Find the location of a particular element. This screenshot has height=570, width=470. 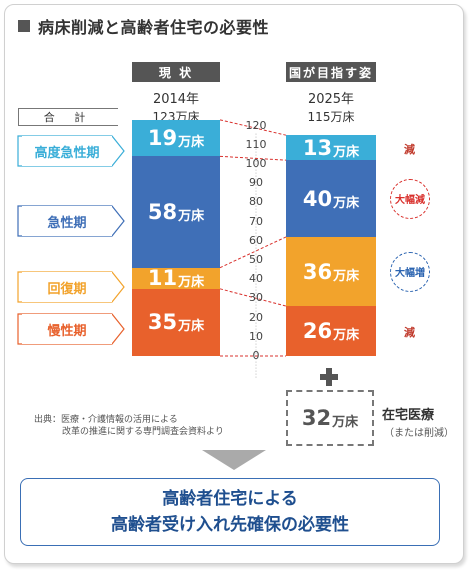

home-care-value: 32 is located at coordinates (316, 418).